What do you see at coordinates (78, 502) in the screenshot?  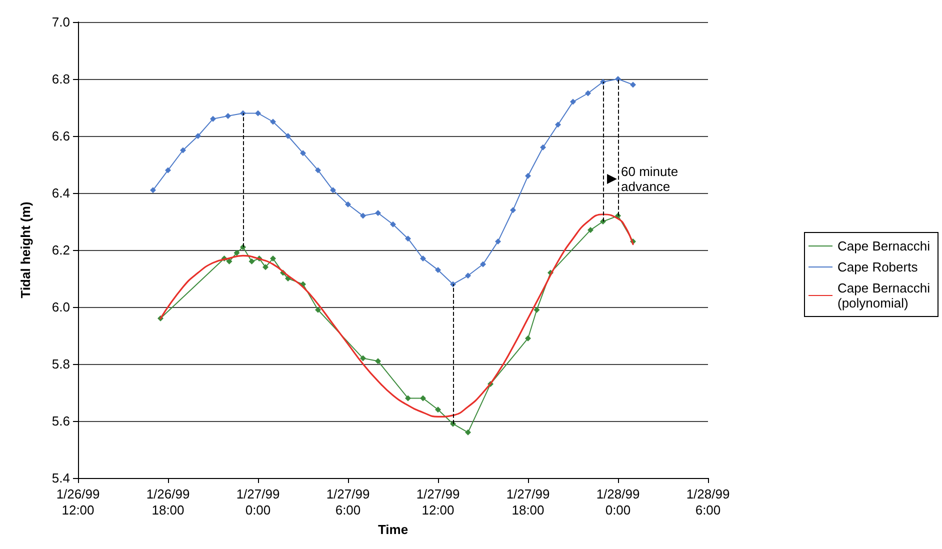 I see `x-tick-label: 1/26/99 12:00` at bounding box center [78, 502].